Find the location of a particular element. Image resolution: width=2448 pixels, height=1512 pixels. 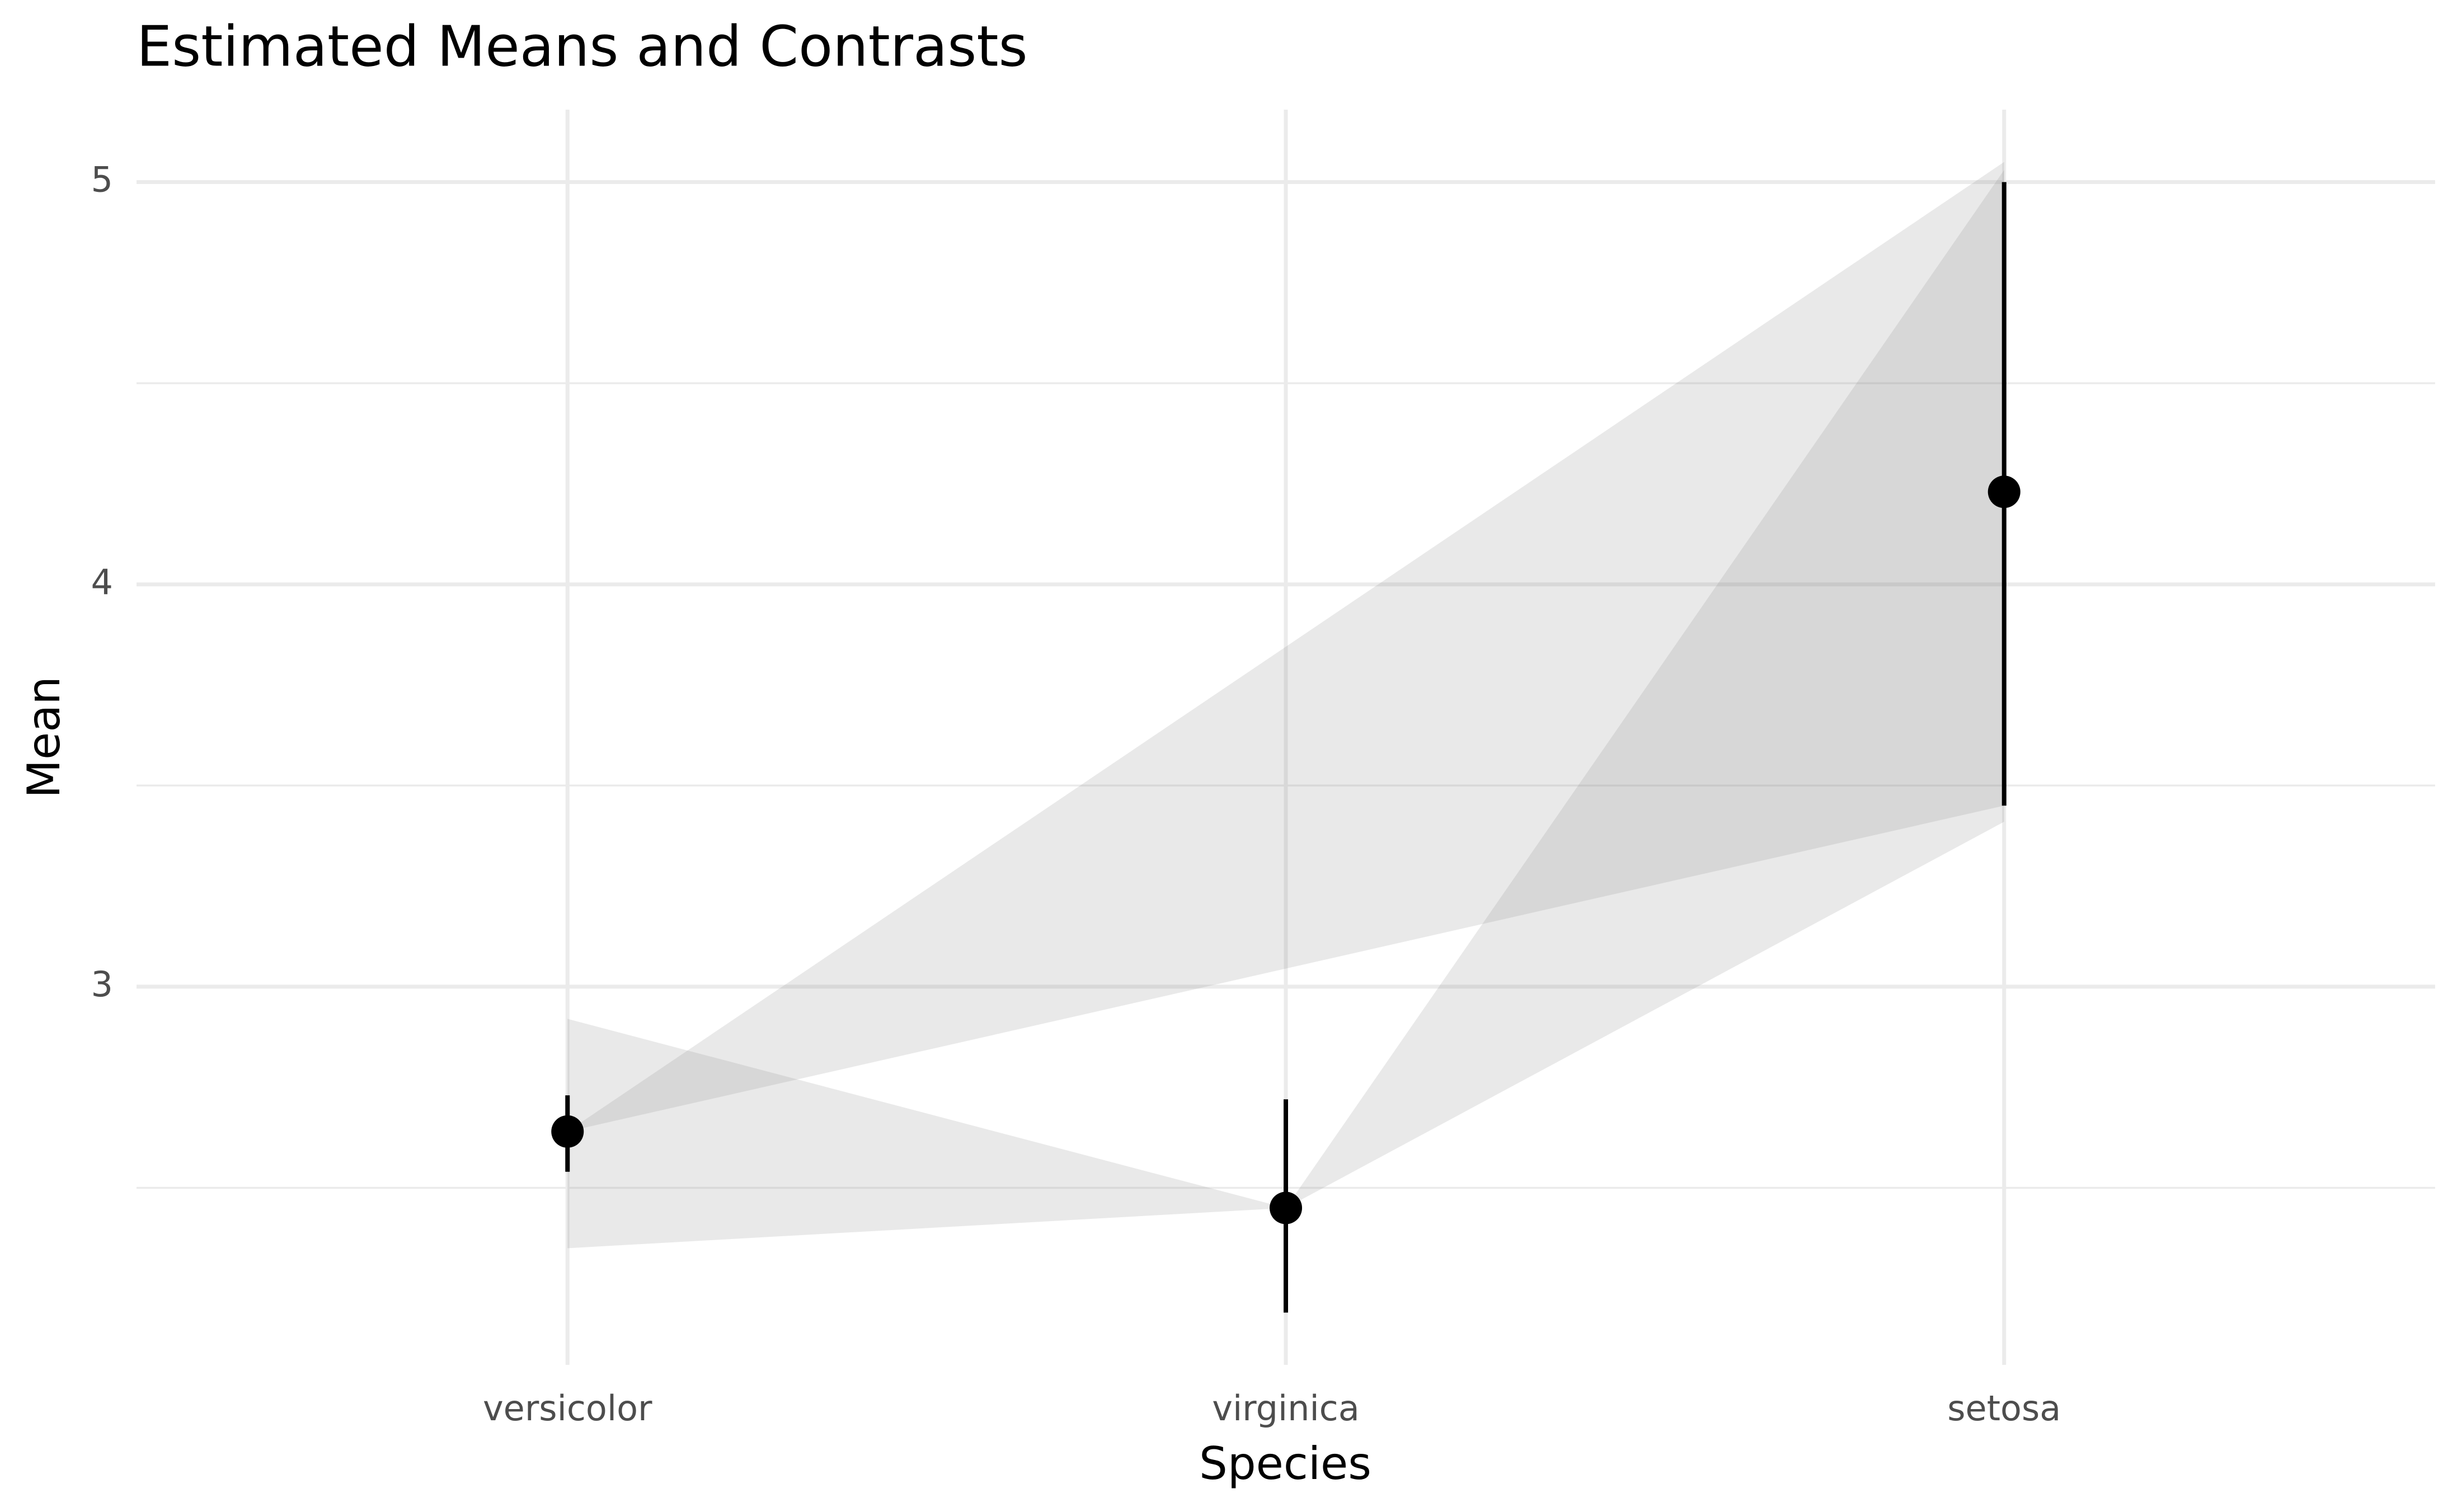

x-tick-label: versicolor is located at coordinates (567, 1408).